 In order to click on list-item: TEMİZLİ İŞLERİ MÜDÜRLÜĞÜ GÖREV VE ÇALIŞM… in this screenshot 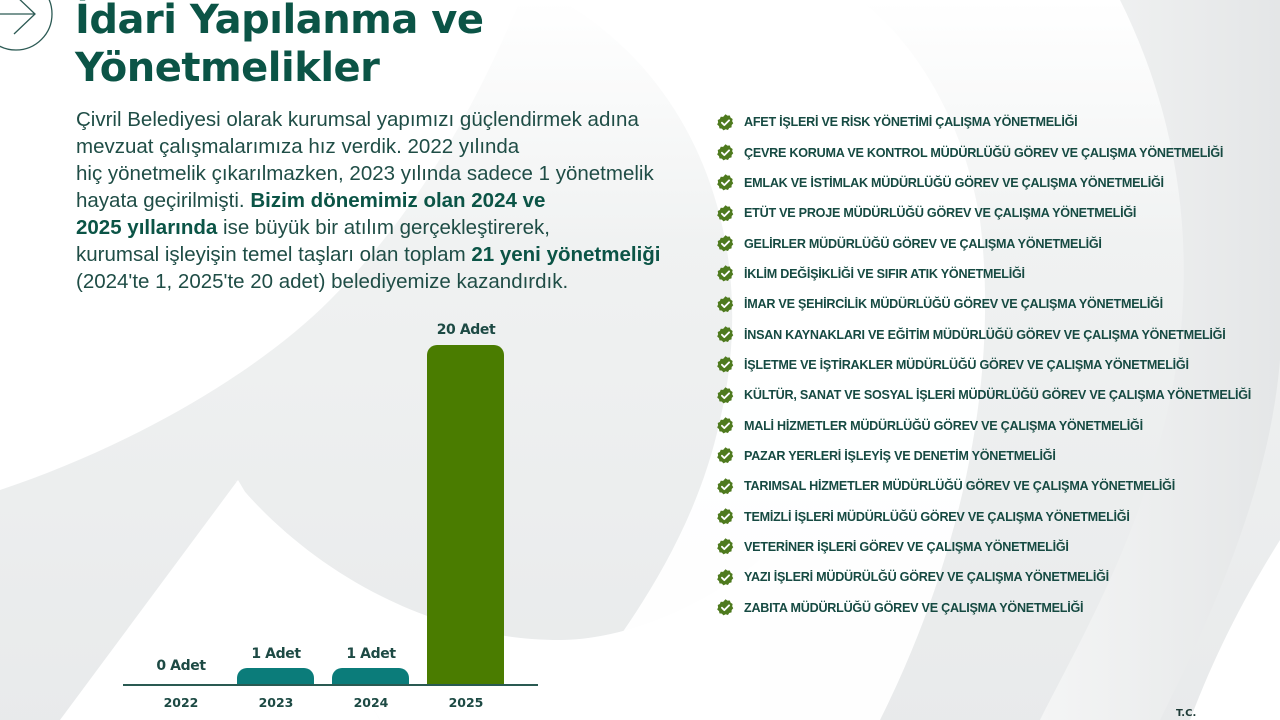, I will do `click(983, 516)`.